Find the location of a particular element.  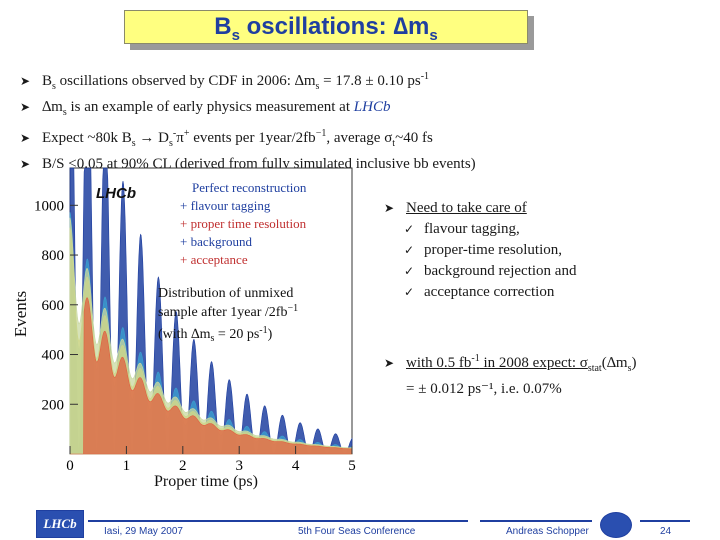

annotation-sup: -1 is located at coordinates (263, 330).